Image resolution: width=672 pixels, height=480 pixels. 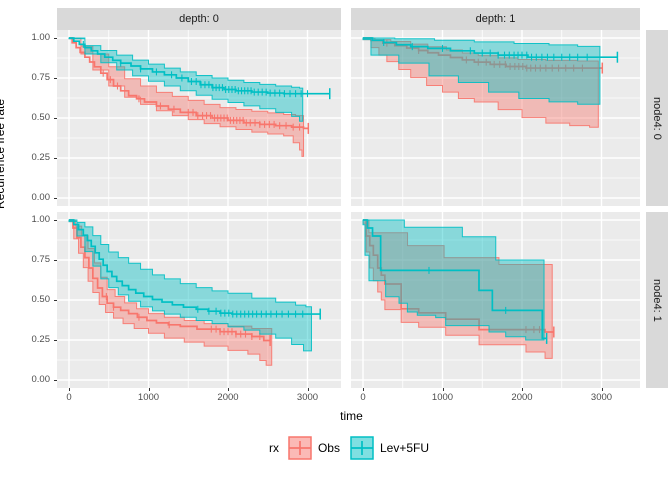 I want to click on facet-strip-label: depth: 1, so click(x=495, y=19).